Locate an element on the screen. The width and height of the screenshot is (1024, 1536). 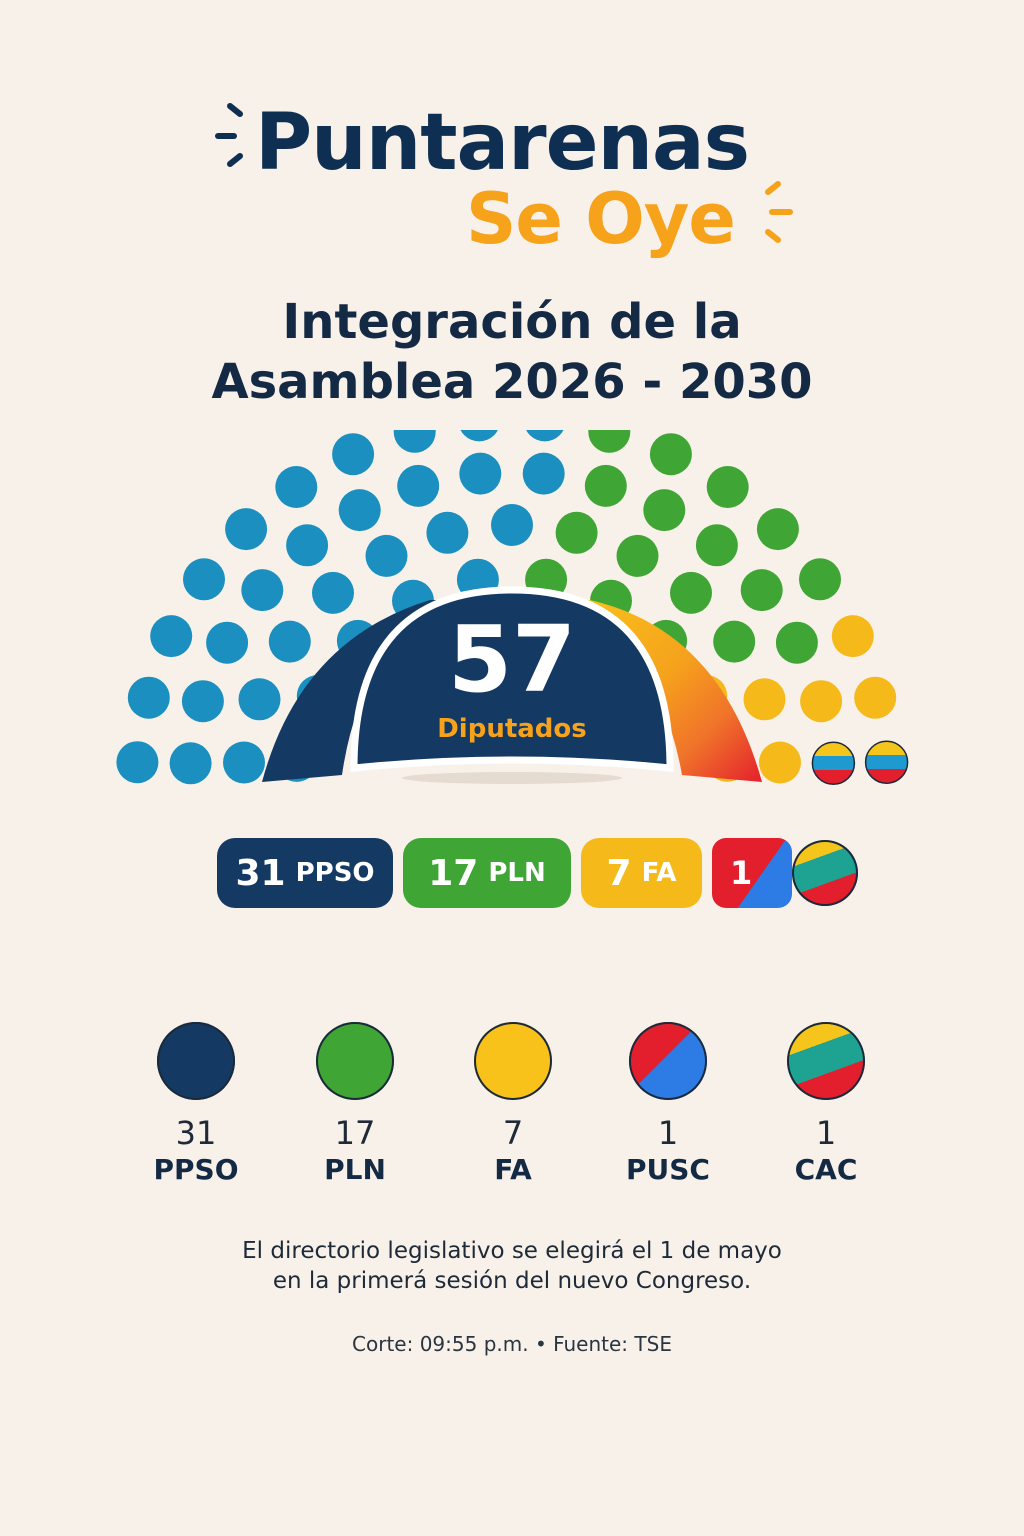
pill-ppso: 31 PPSO is located at coordinates (305, 873).